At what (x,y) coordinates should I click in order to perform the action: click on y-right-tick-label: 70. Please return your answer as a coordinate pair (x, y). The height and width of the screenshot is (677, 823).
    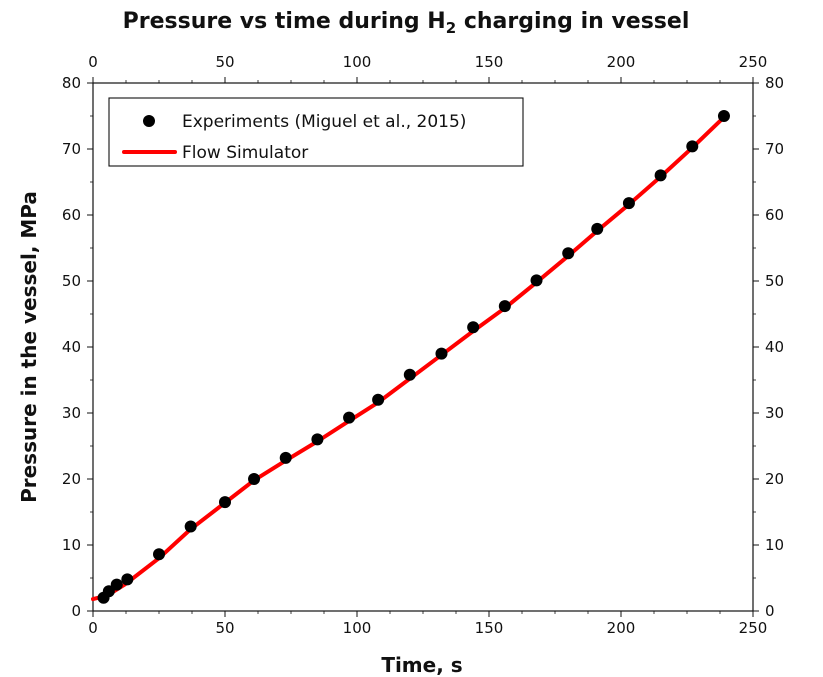
    Looking at the image, I should click on (774, 149).